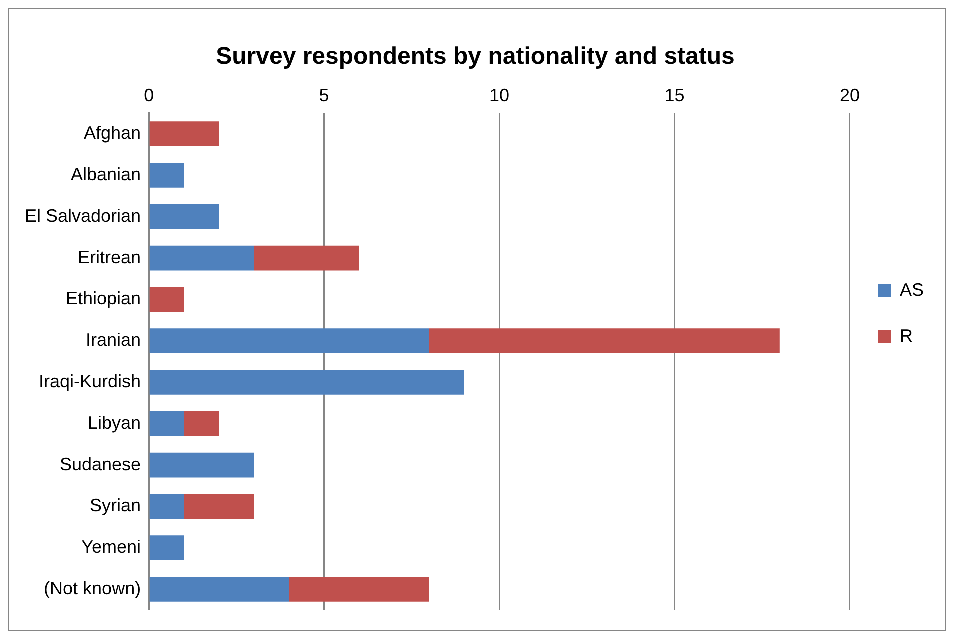 The width and height of the screenshot is (956, 641). Describe the element at coordinates (104, 298) in the screenshot. I see `y-tick-label: Ethiopian` at that location.